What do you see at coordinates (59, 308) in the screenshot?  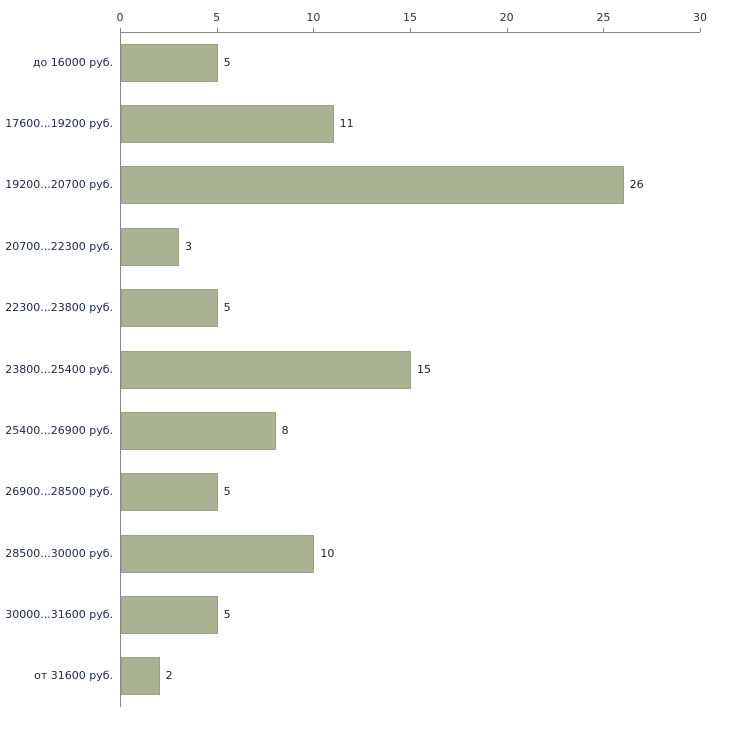 I see `category-label: 22300...23800 руб.` at bounding box center [59, 308].